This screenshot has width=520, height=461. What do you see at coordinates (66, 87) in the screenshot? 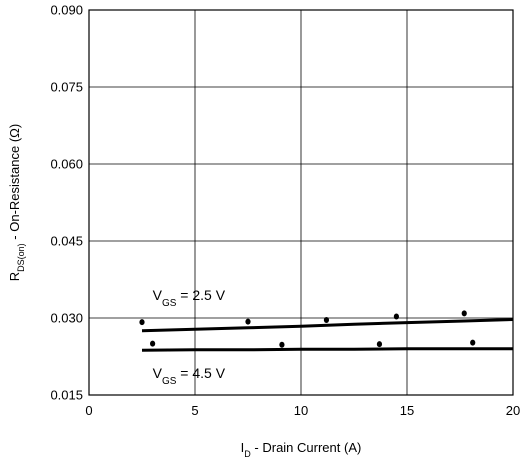
I see `y-tick-label: 0.075` at bounding box center [66, 87].